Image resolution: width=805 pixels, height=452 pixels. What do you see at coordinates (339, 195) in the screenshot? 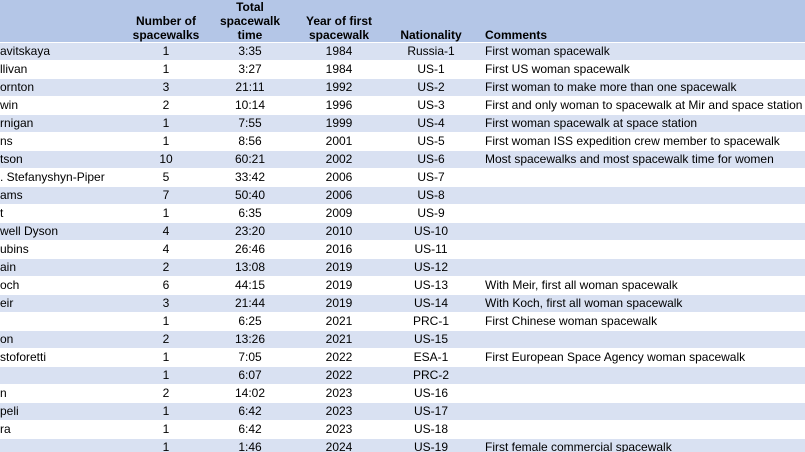
I see `cell-year: 2006` at bounding box center [339, 195].